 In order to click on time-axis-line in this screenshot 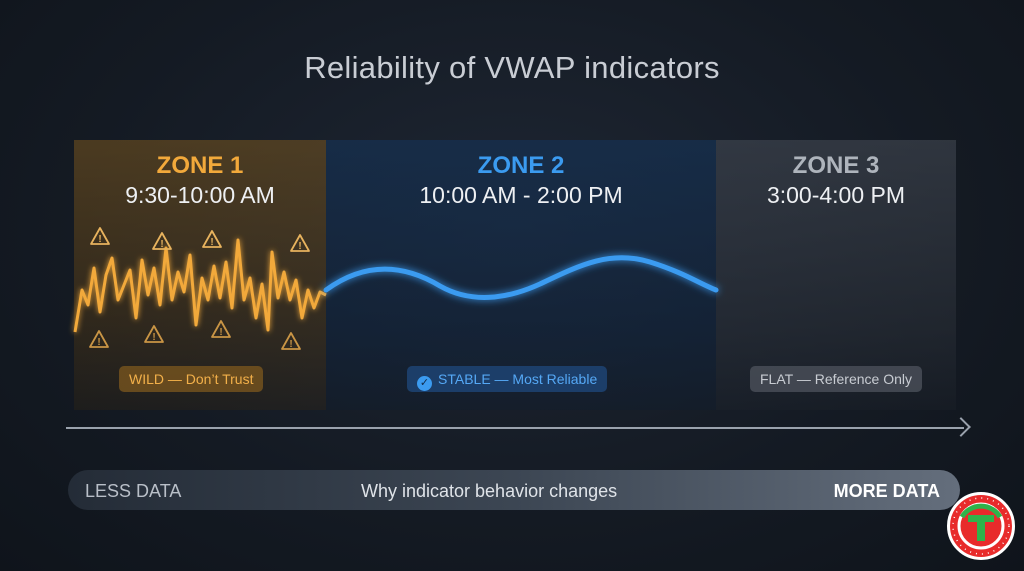, I will do `click(515, 428)`.